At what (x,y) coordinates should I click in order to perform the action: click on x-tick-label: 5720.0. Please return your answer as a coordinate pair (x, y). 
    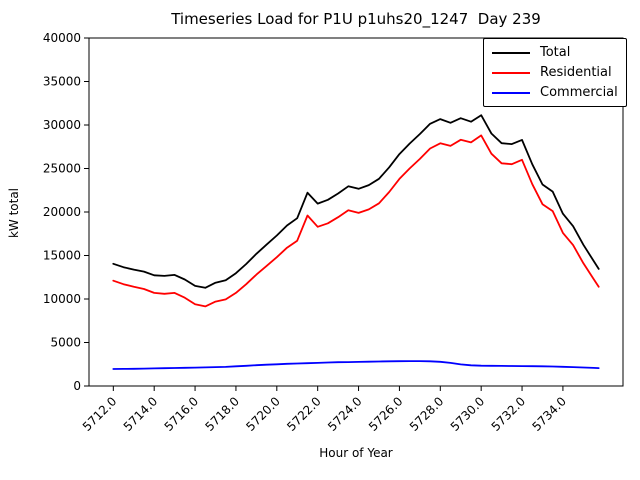
    Looking at the image, I should click on (263, 414).